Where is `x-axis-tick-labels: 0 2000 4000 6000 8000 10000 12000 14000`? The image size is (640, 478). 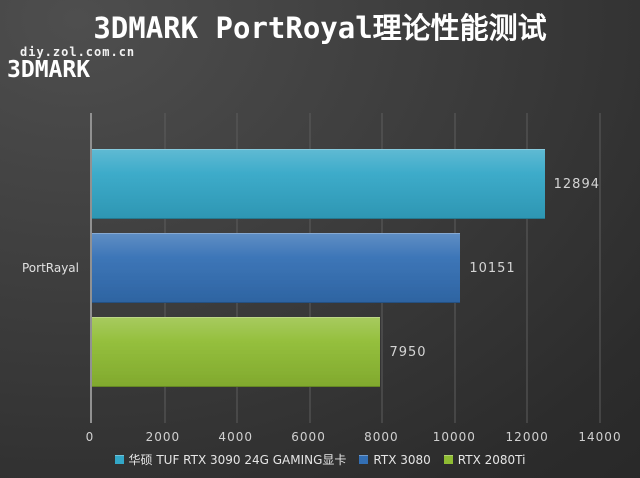
x-axis-tick-labels: 0 2000 4000 6000 8000 10000 12000 14000 is located at coordinates (353, 438).